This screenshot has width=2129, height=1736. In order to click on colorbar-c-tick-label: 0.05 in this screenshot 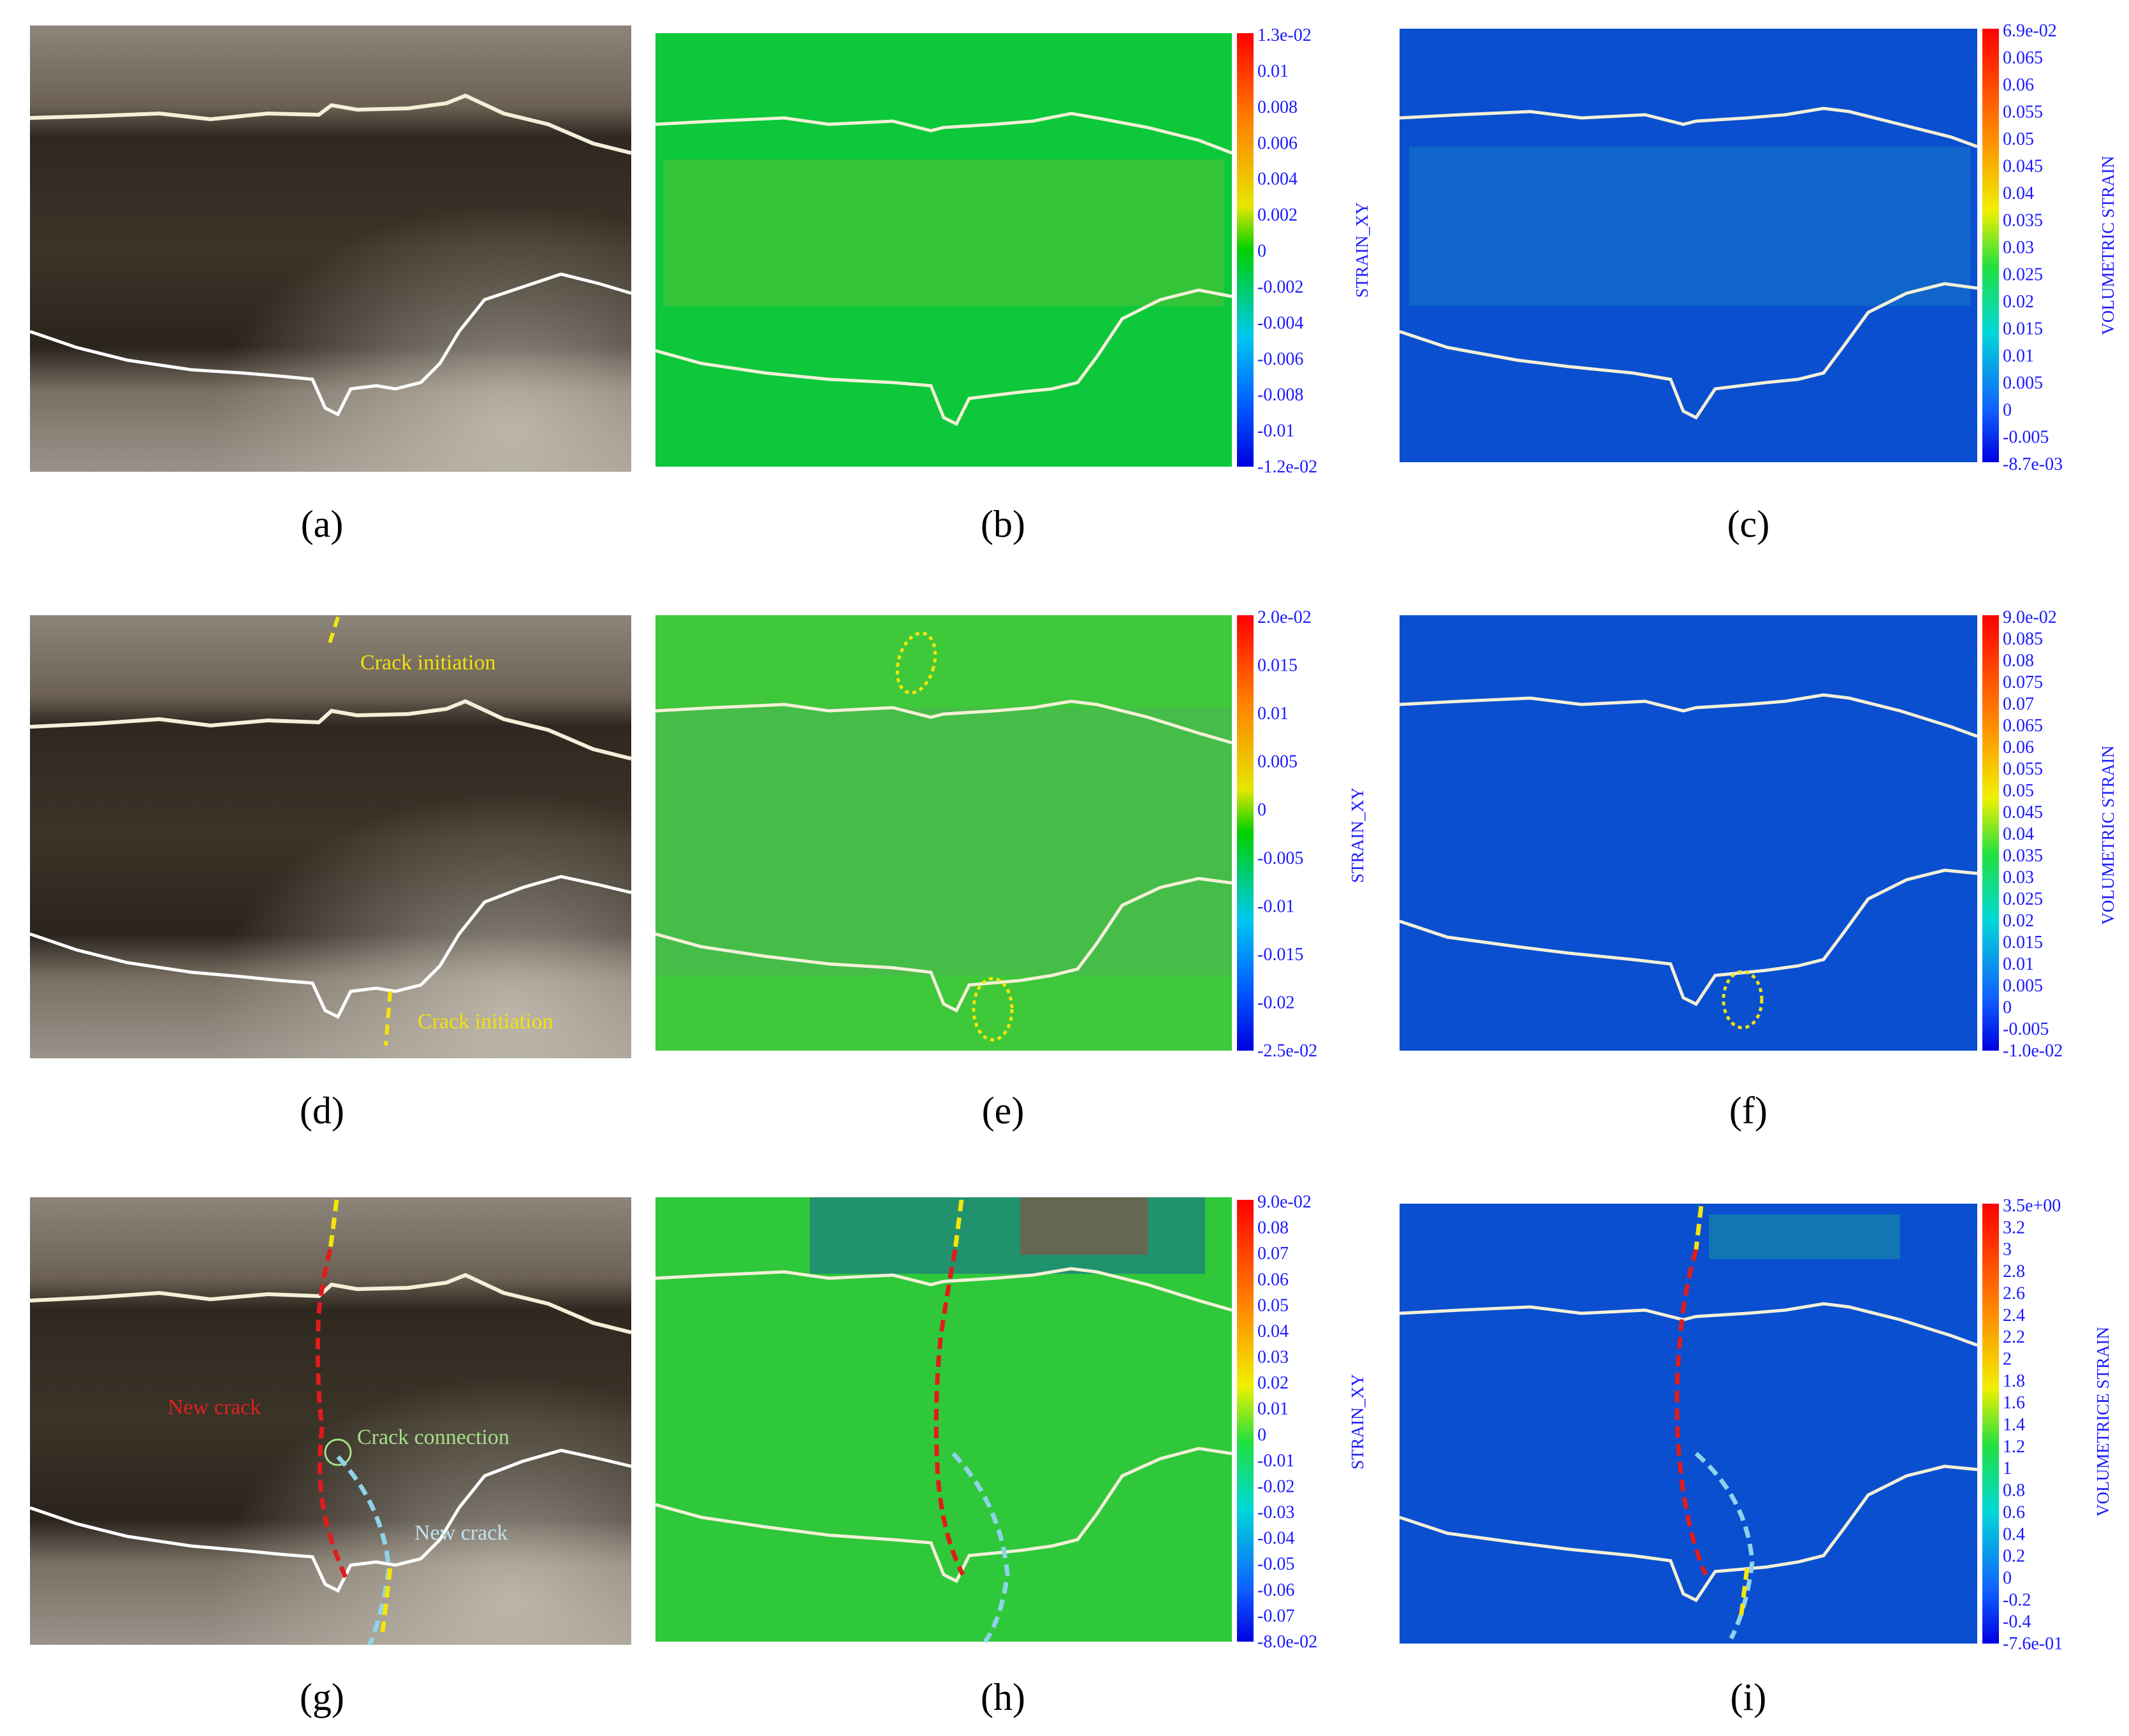, I will do `click(2018, 139)`.